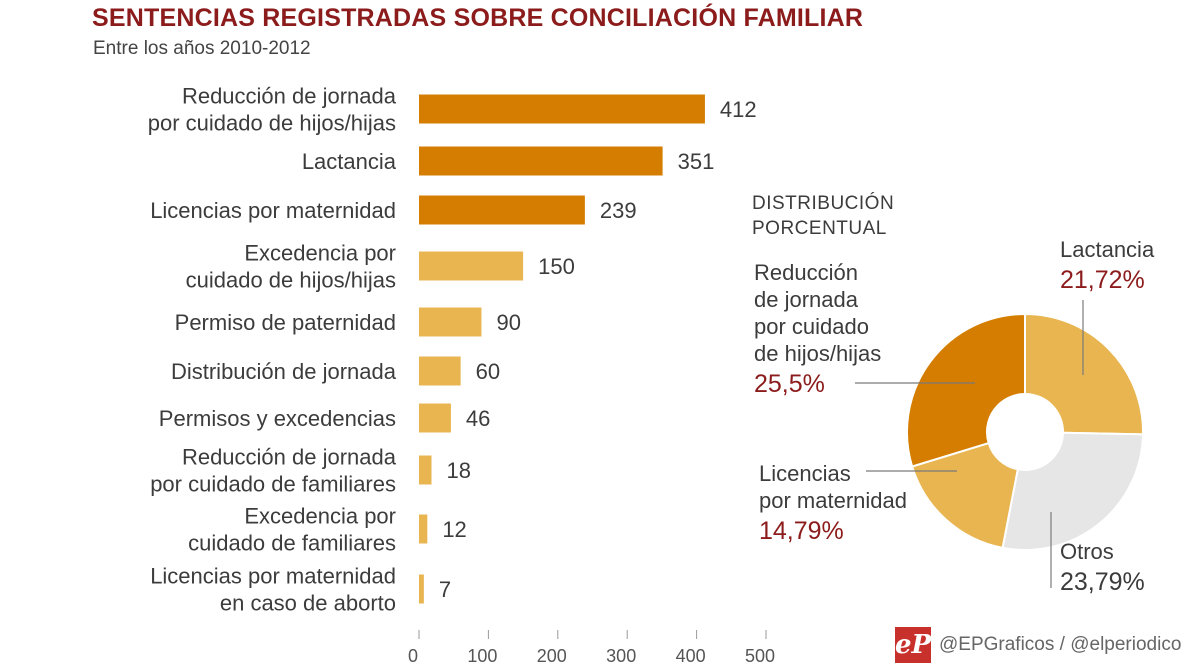 The height and width of the screenshot is (666, 1200). What do you see at coordinates (308, 603) in the screenshot?
I see `category-label: en caso de aborto` at bounding box center [308, 603].